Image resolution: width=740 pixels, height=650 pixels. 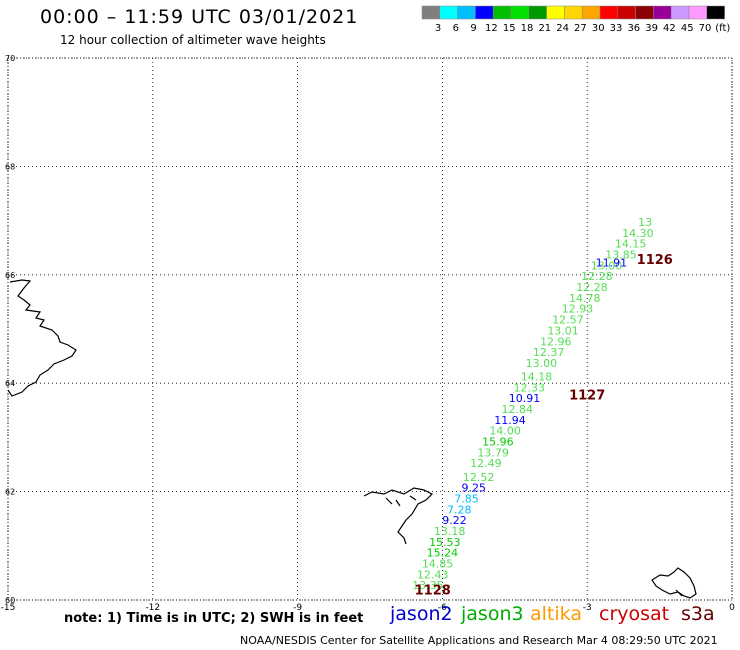 What do you see at coordinates (10, 58) in the screenshot?
I see `y-tick-label: 70` at bounding box center [10, 58].